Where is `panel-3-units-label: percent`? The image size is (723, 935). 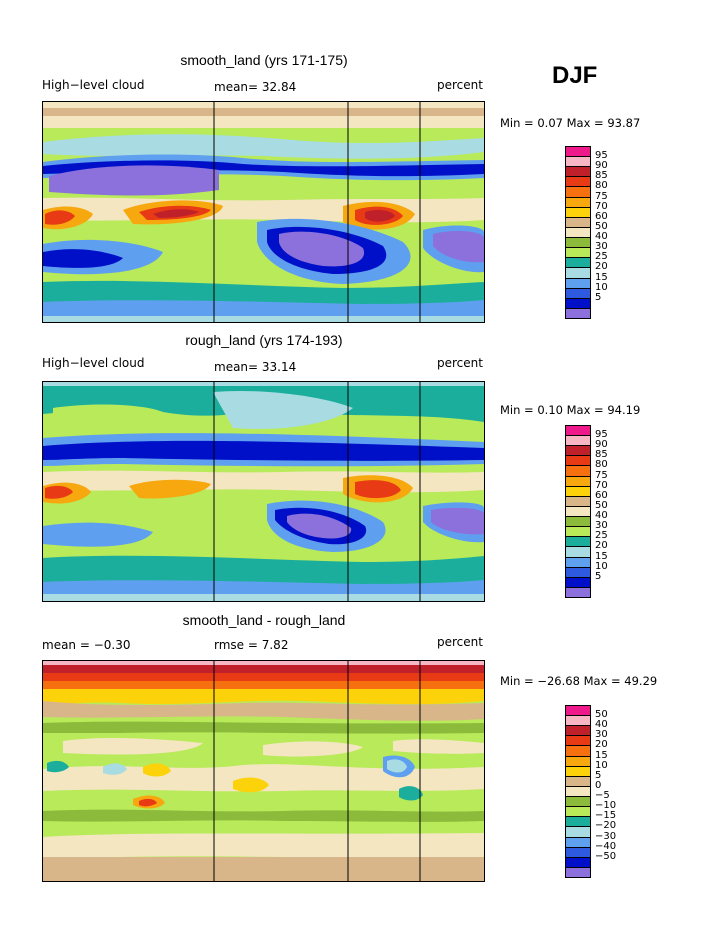
panel-3-units-label: percent is located at coordinates (460, 642).